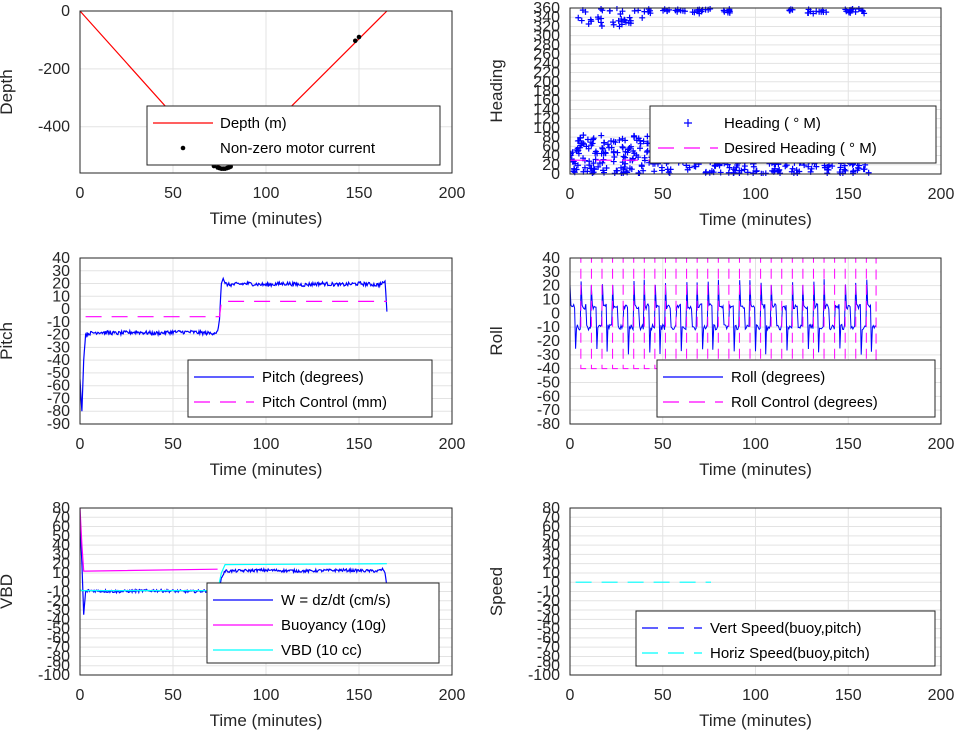  What do you see at coordinates (8, 341) in the screenshot?
I see `y-axis-label: Pitch` at bounding box center [8, 341].